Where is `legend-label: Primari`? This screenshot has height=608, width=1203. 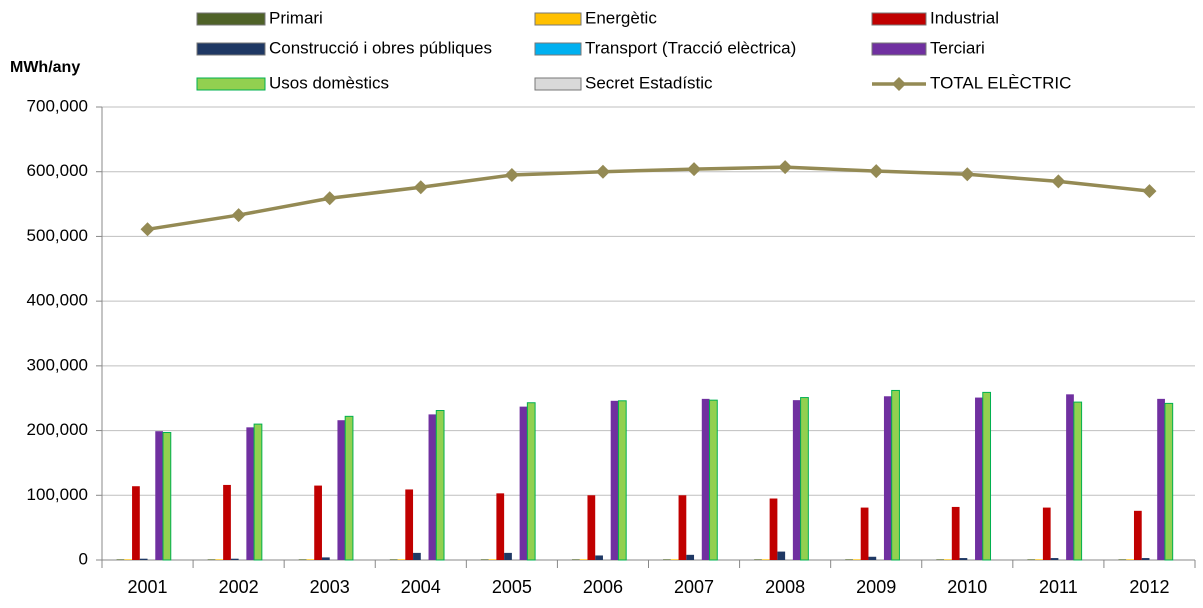 legend-label: Primari is located at coordinates (296, 17).